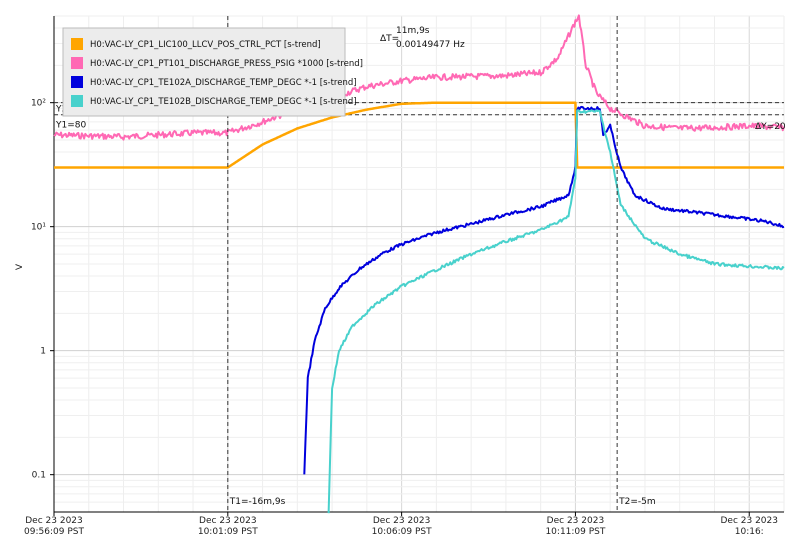 This screenshot has width=804, height=551. What do you see at coordinates (389, 39) in the screenshot?
I see `delta-t-prefix: ΔT=` at bounding box center [389, 39].